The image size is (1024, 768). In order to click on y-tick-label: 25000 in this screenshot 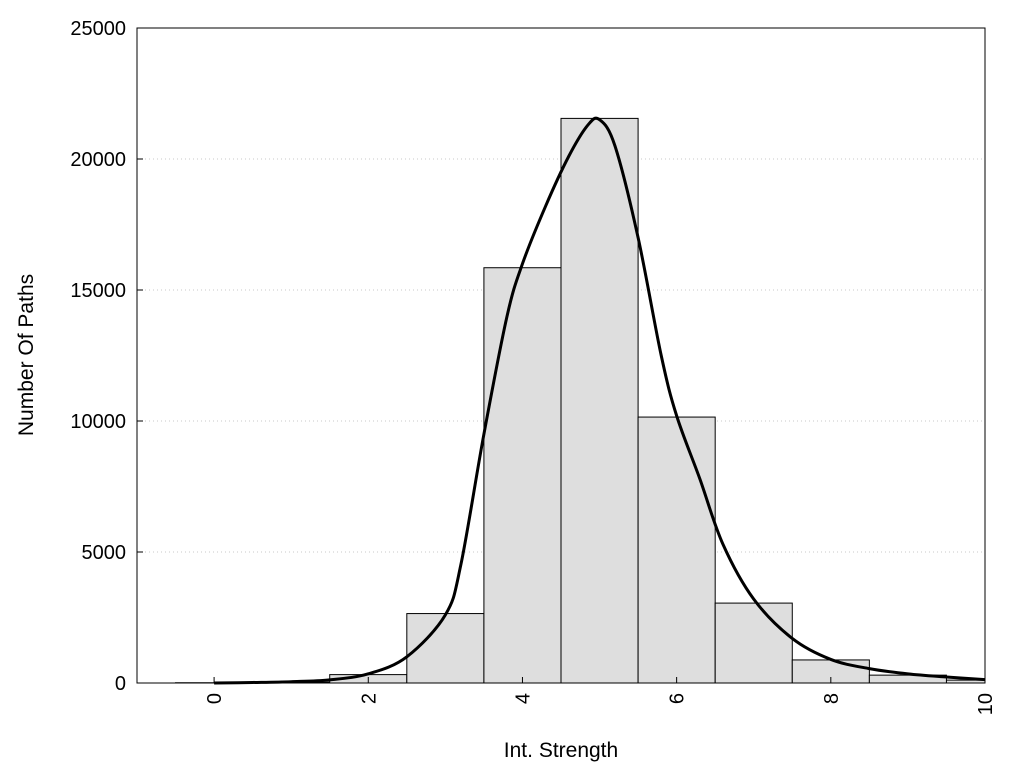, I will do `click(98, 29)`.